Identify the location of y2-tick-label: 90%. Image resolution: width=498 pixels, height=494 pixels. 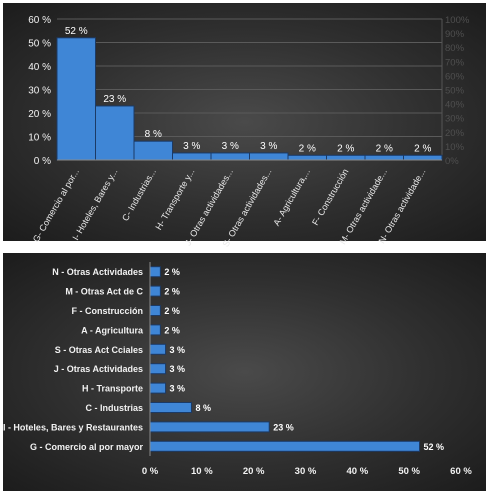
(455, 34).